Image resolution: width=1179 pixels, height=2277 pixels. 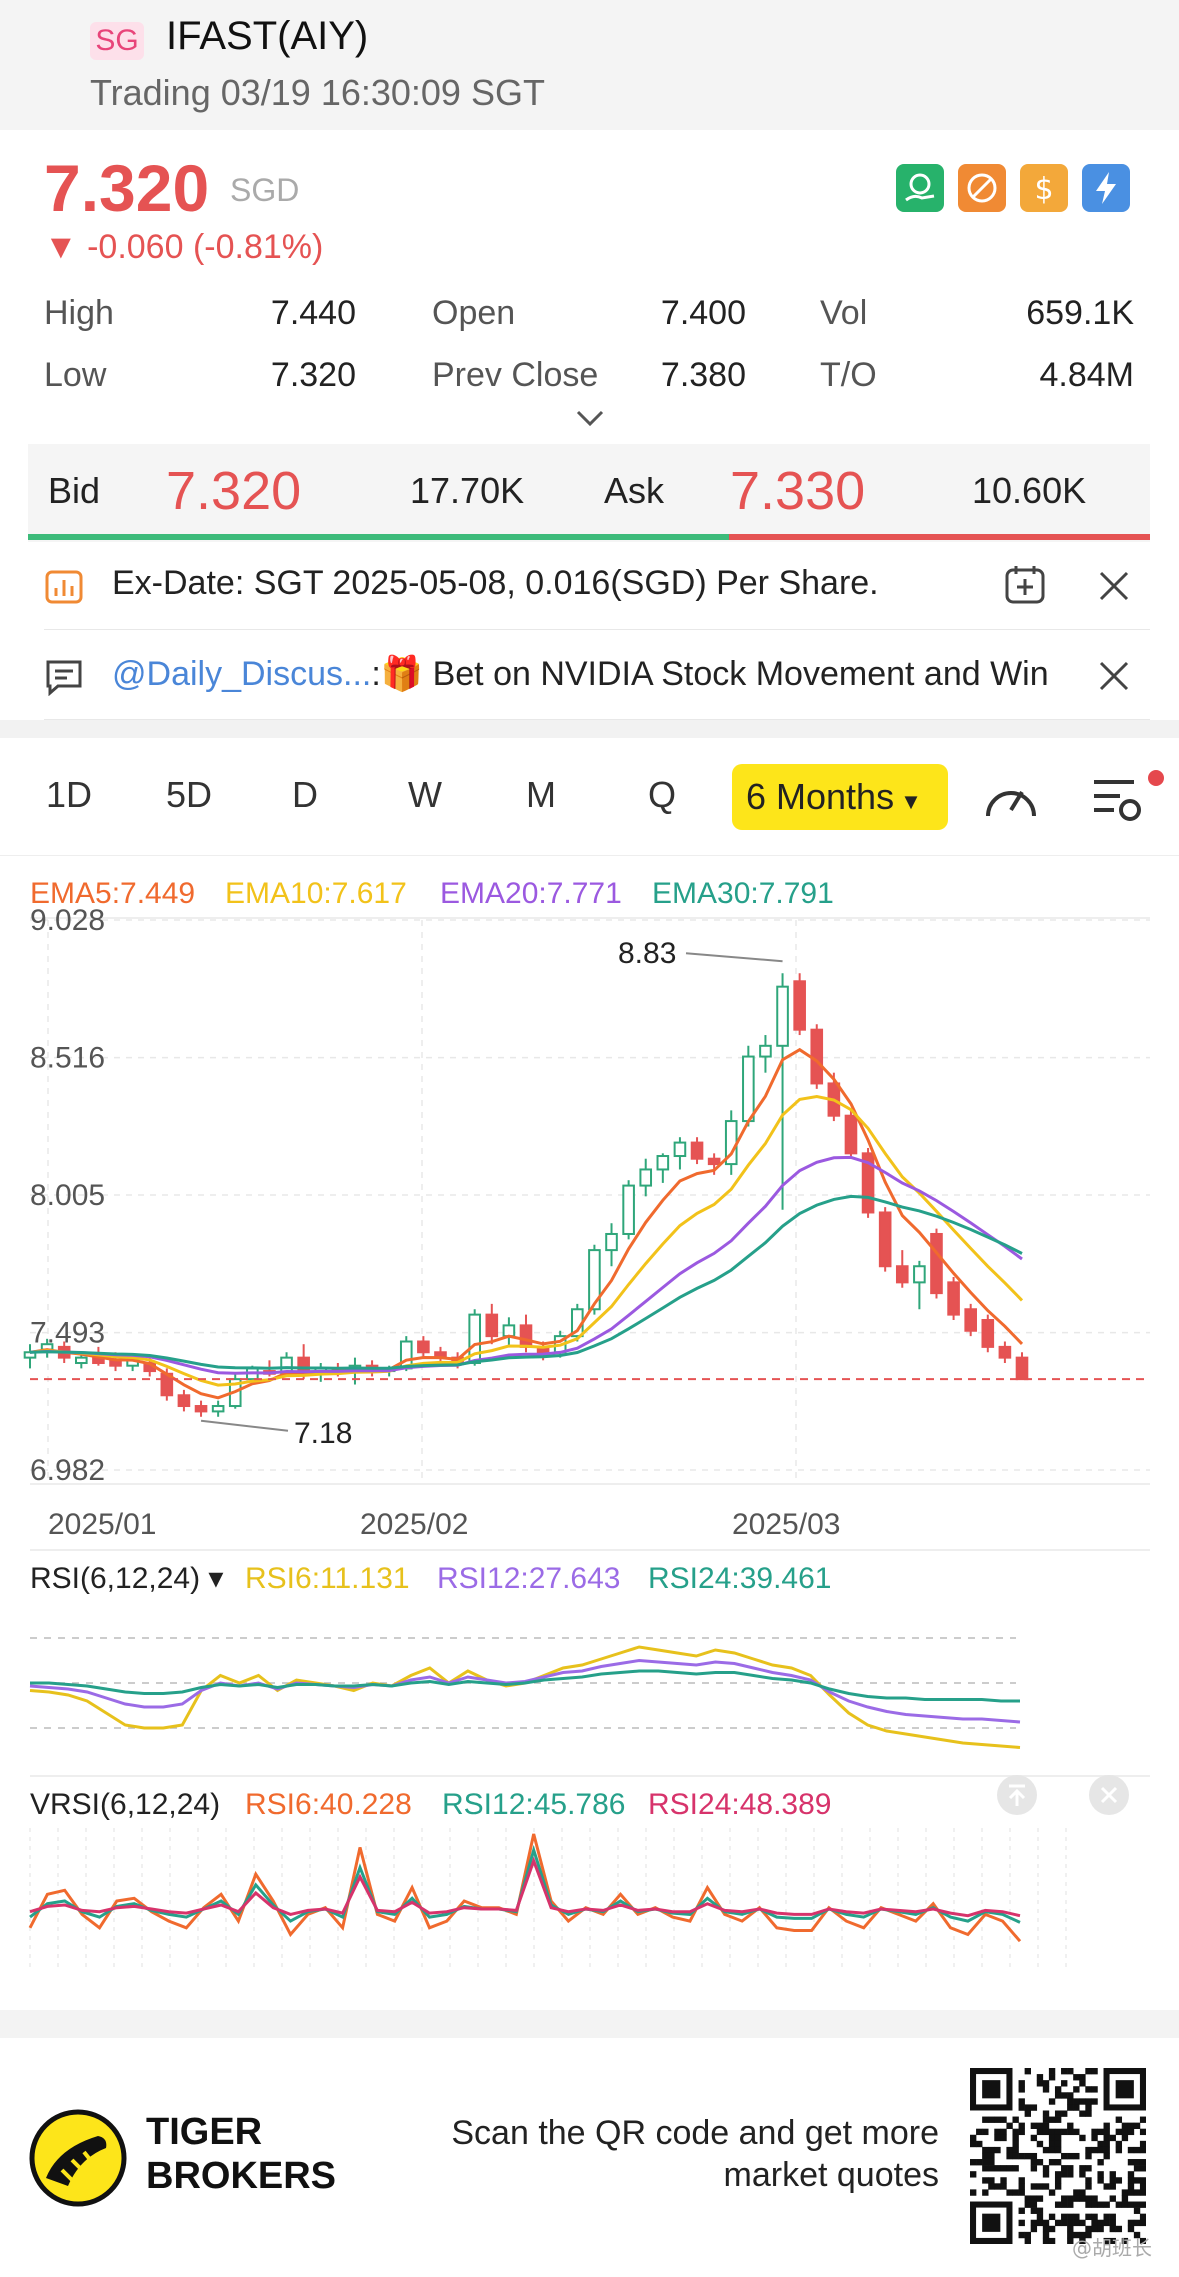 What do you see at coordinates (241, 2154) in the screenshot?
I see `brand-name: TIGER BROKERS` at bounding box center [241, 2154].